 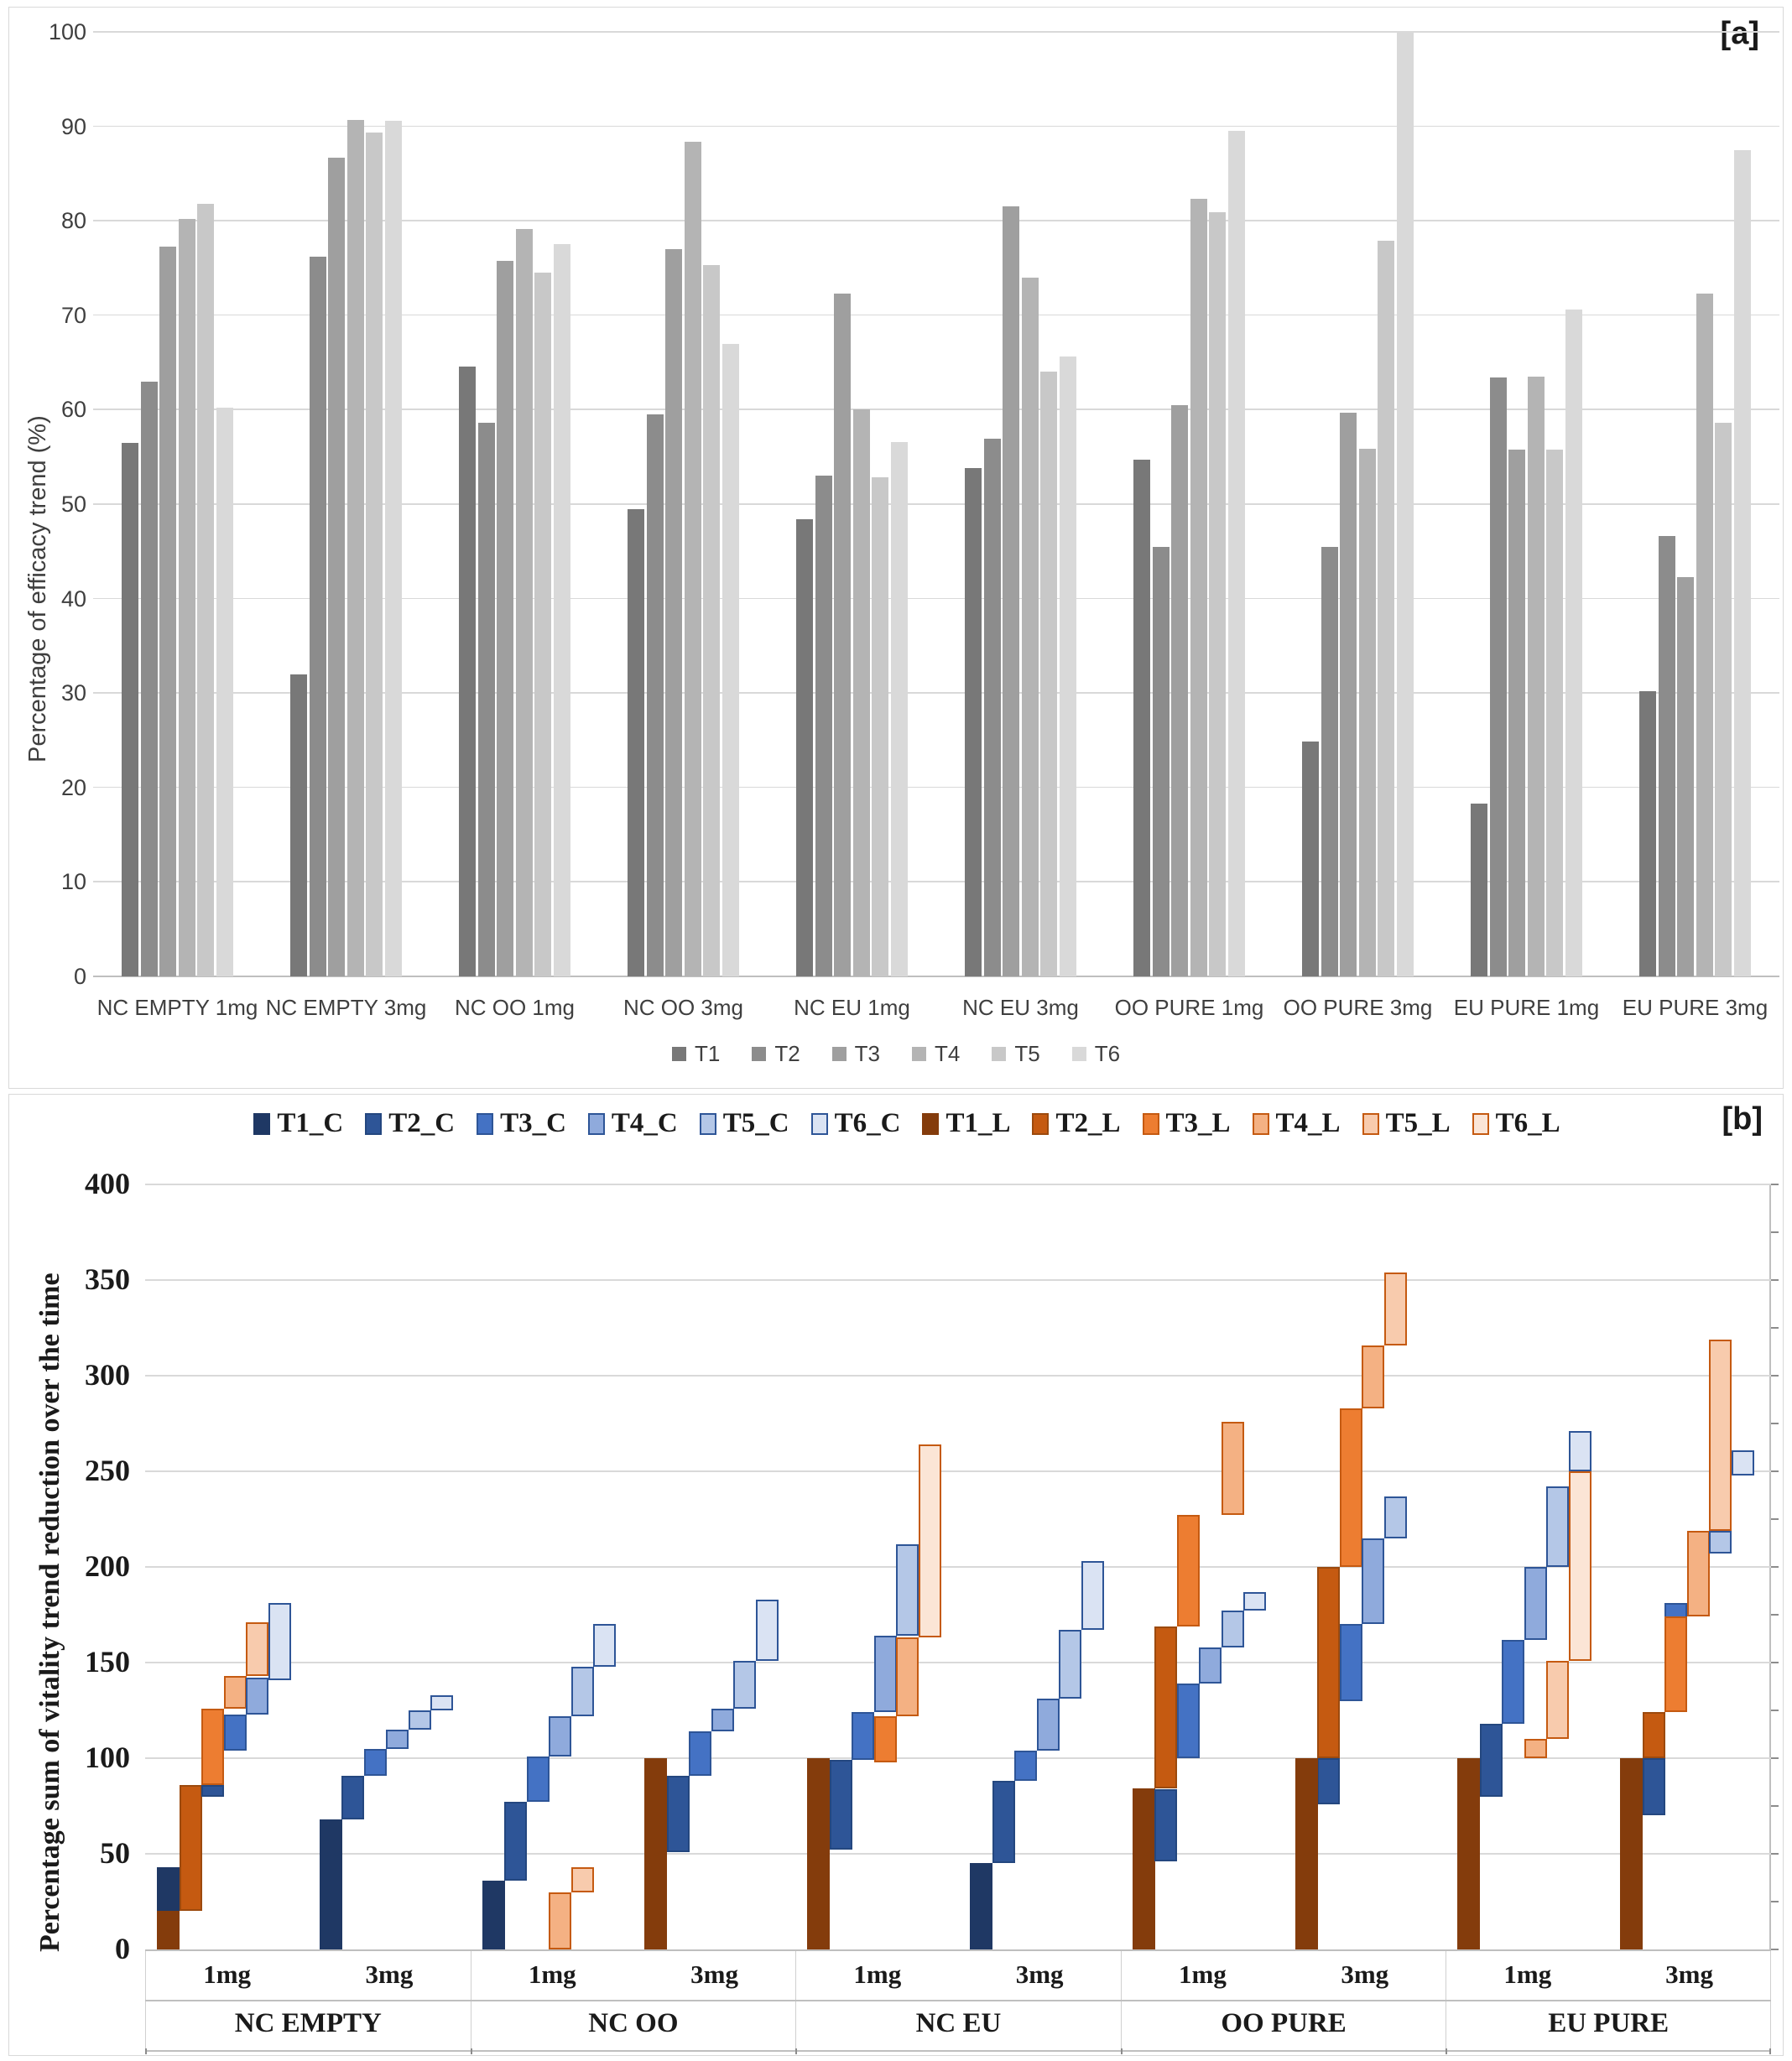 What do you see at coordinates (1261, 1123) in the screenshot?
I see `legend-swatch-T4_L` at bounding box center [1261, 1123].